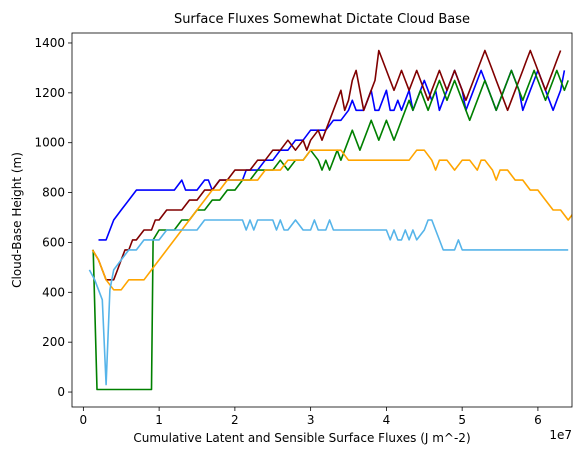  What do you see at coordinates (17, 220) in the screenshot?
I see `y-axis-label: Cloud-Base Height (m)` at bounding box center [17, 220].